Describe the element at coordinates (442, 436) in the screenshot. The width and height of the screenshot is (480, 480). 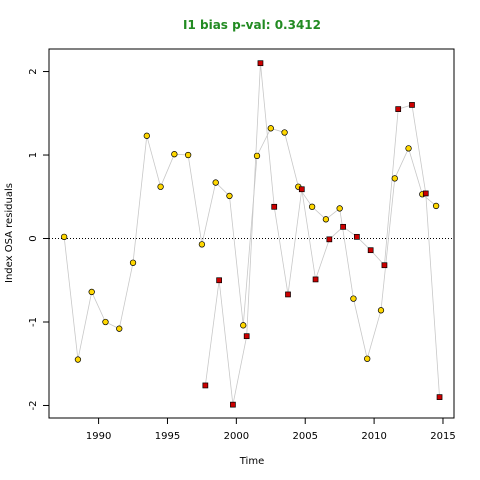
I see `x-tick-label-2015: 2015` at that location.